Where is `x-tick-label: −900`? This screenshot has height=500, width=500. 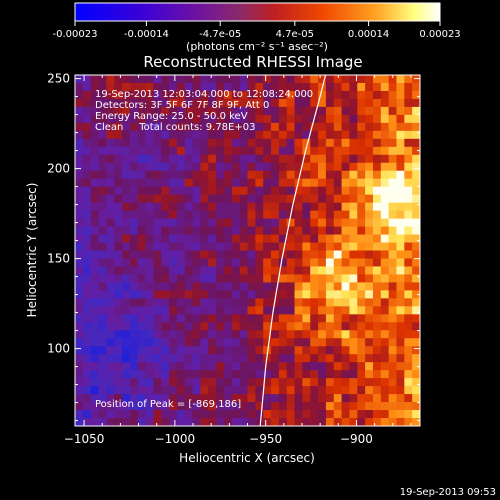
x-tick-label: −900 is located at coordinates (356, 439).